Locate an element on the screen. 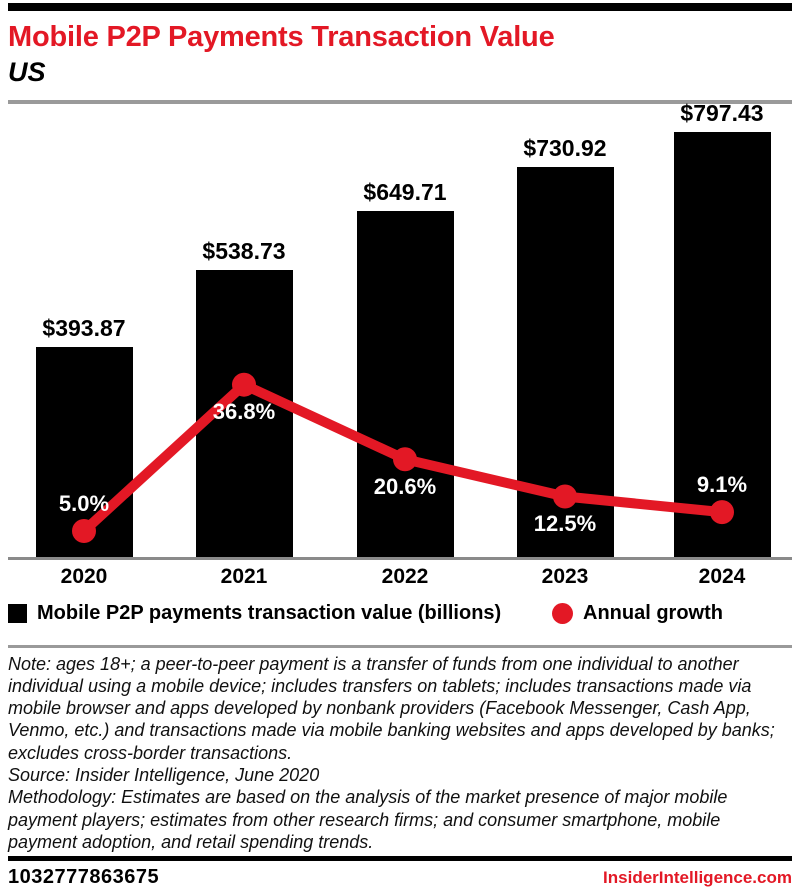 The width and height of the screenshot is (800, 889). bar-series-swatch-icon is located at coordinates (17, 613).